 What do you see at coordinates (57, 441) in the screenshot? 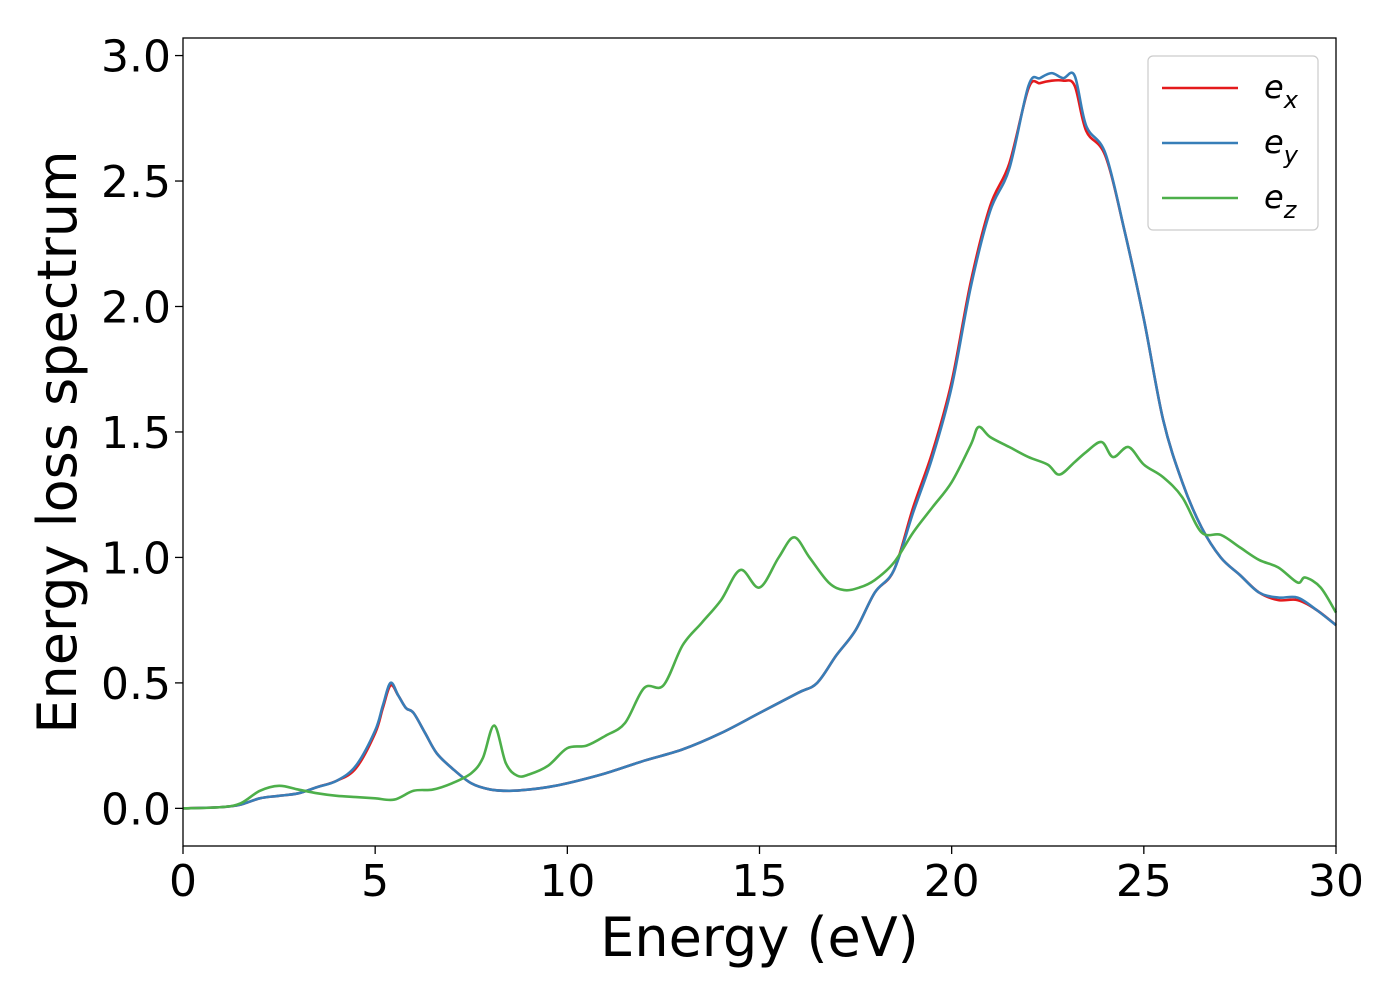
I see `y-axis-label: Energy loss spectrum` at bounding box center [57, 441].